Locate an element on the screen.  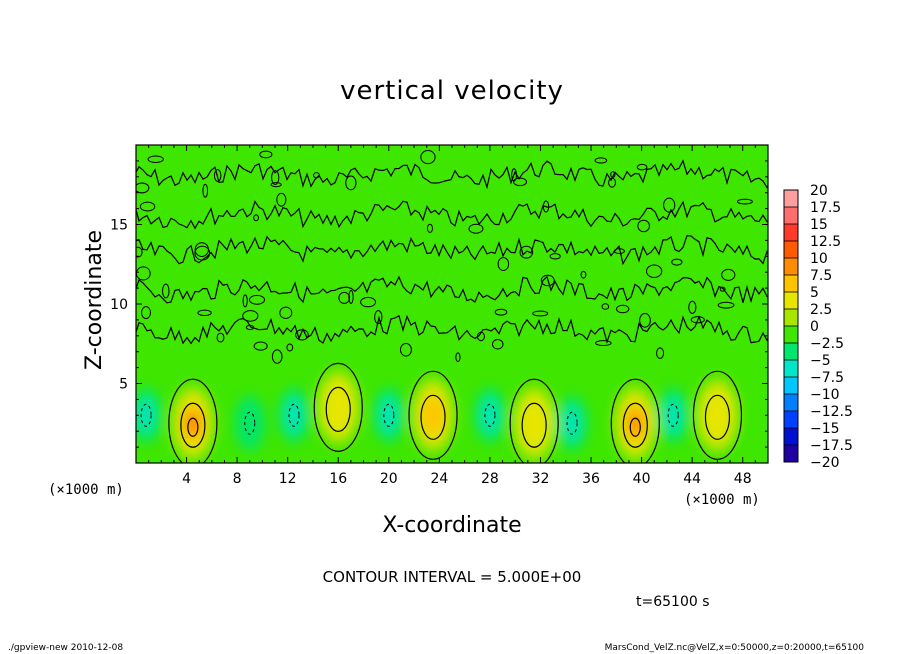
x-tick-label: 48 is located at coordinates (743, 479).